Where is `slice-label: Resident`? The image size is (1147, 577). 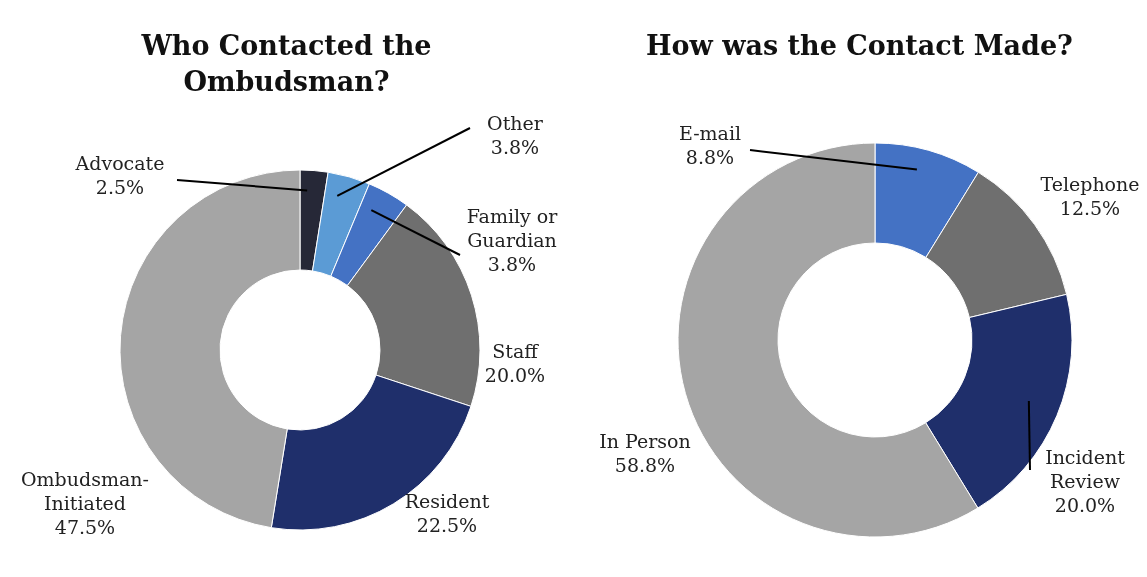
slice-label: Resident is located at coordinates (447, 501).